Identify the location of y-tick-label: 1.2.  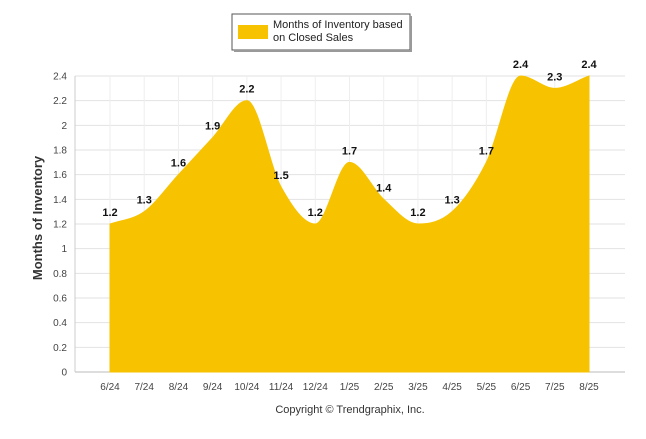
(60, 225).